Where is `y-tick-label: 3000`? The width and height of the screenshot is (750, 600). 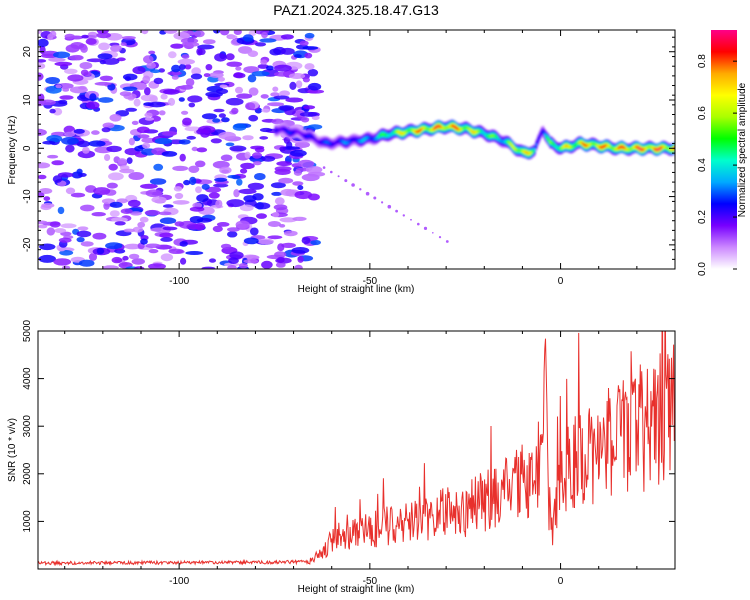 y-tick-label: 3000 is located at coordinates (27, 426).